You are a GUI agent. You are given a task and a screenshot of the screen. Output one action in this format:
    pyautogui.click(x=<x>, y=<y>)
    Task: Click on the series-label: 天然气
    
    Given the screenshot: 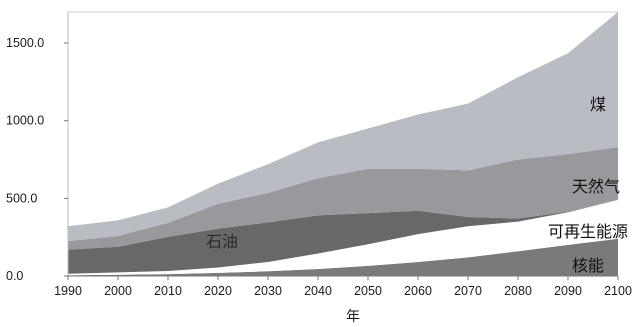 What is the action you would take?
    pyautogui.click(x=596, y=186)
    